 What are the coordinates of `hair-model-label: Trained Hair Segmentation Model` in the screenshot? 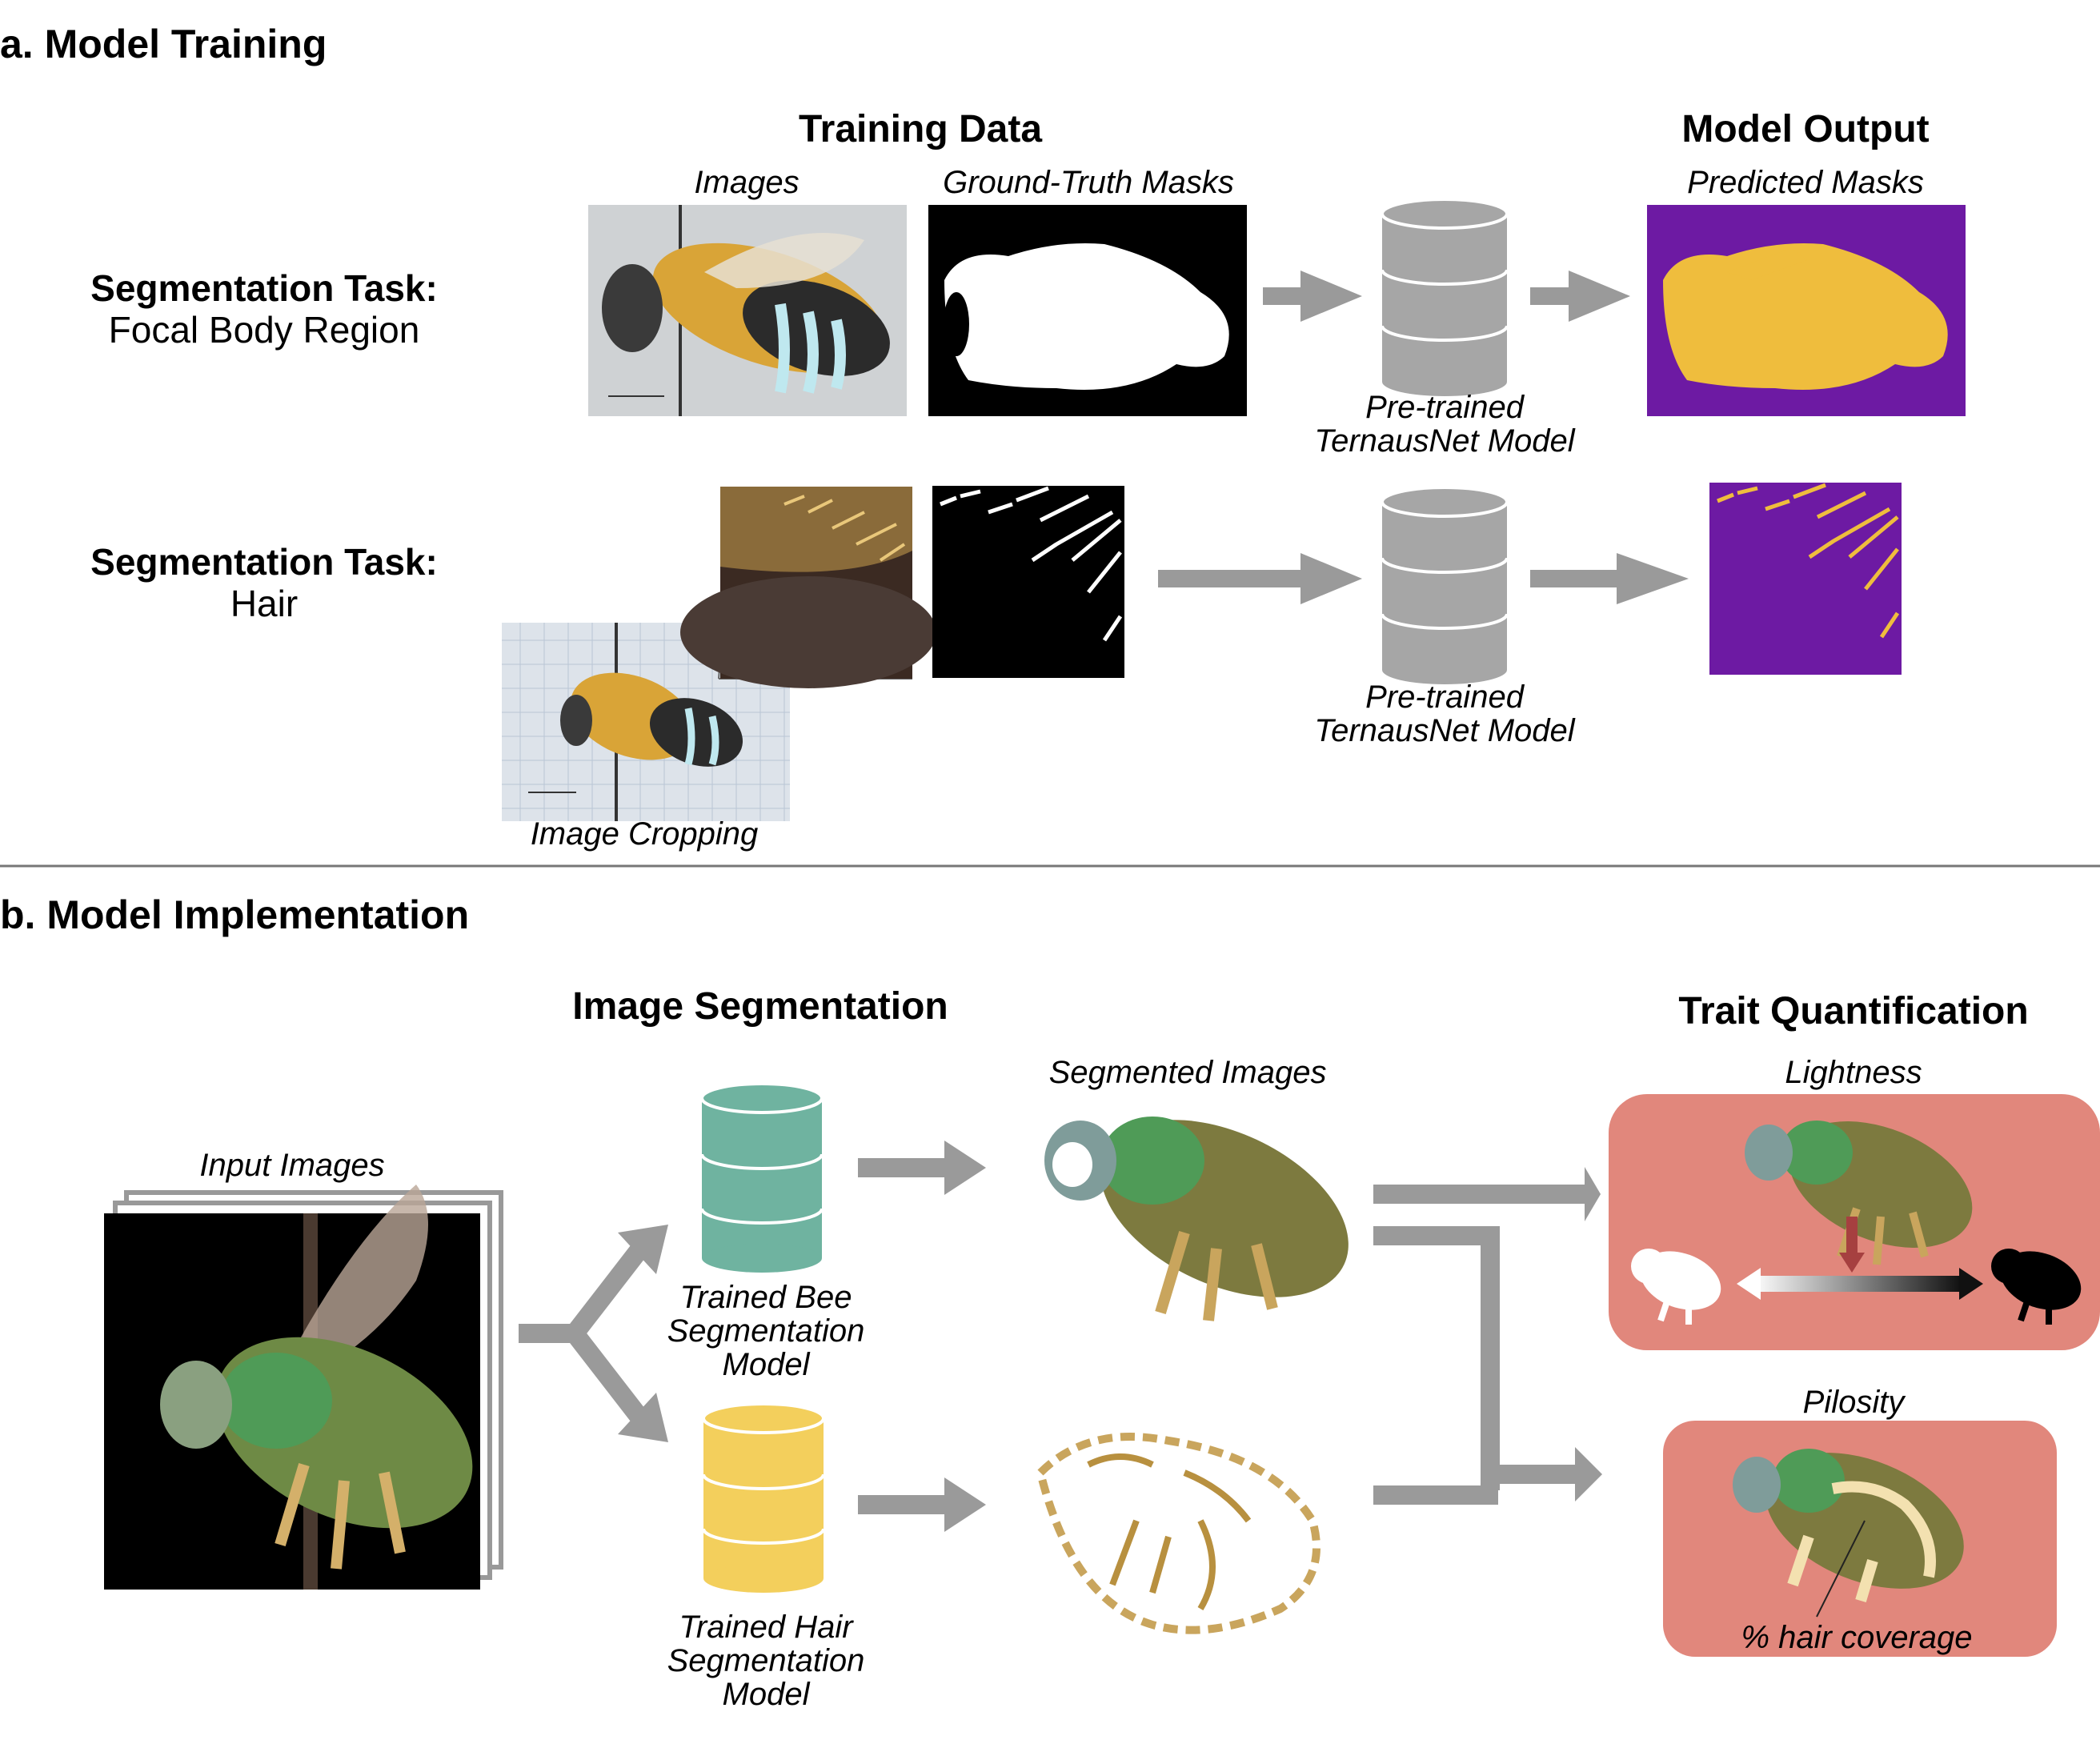 It's located at (766, 1660).